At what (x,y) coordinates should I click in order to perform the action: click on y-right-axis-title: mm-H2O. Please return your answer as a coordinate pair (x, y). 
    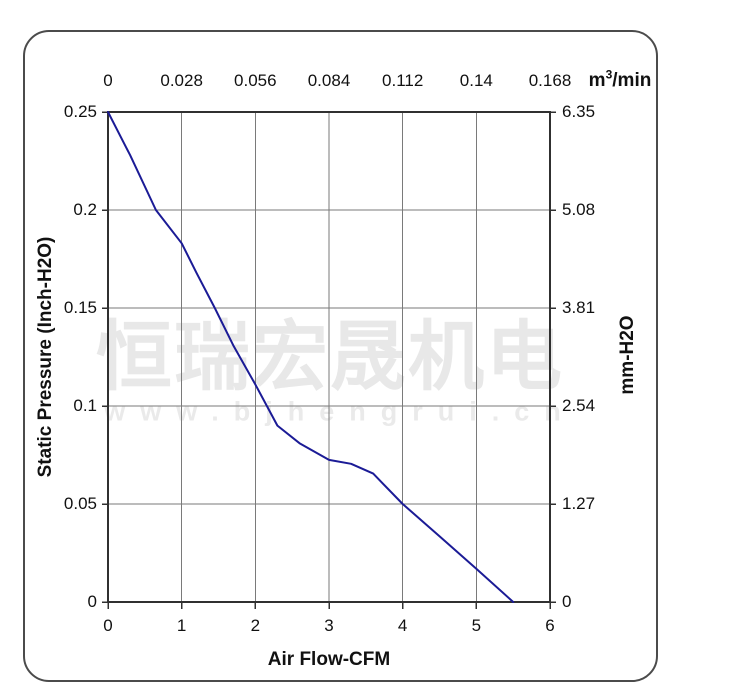
    Looking at the image, I should click on (627, 355).